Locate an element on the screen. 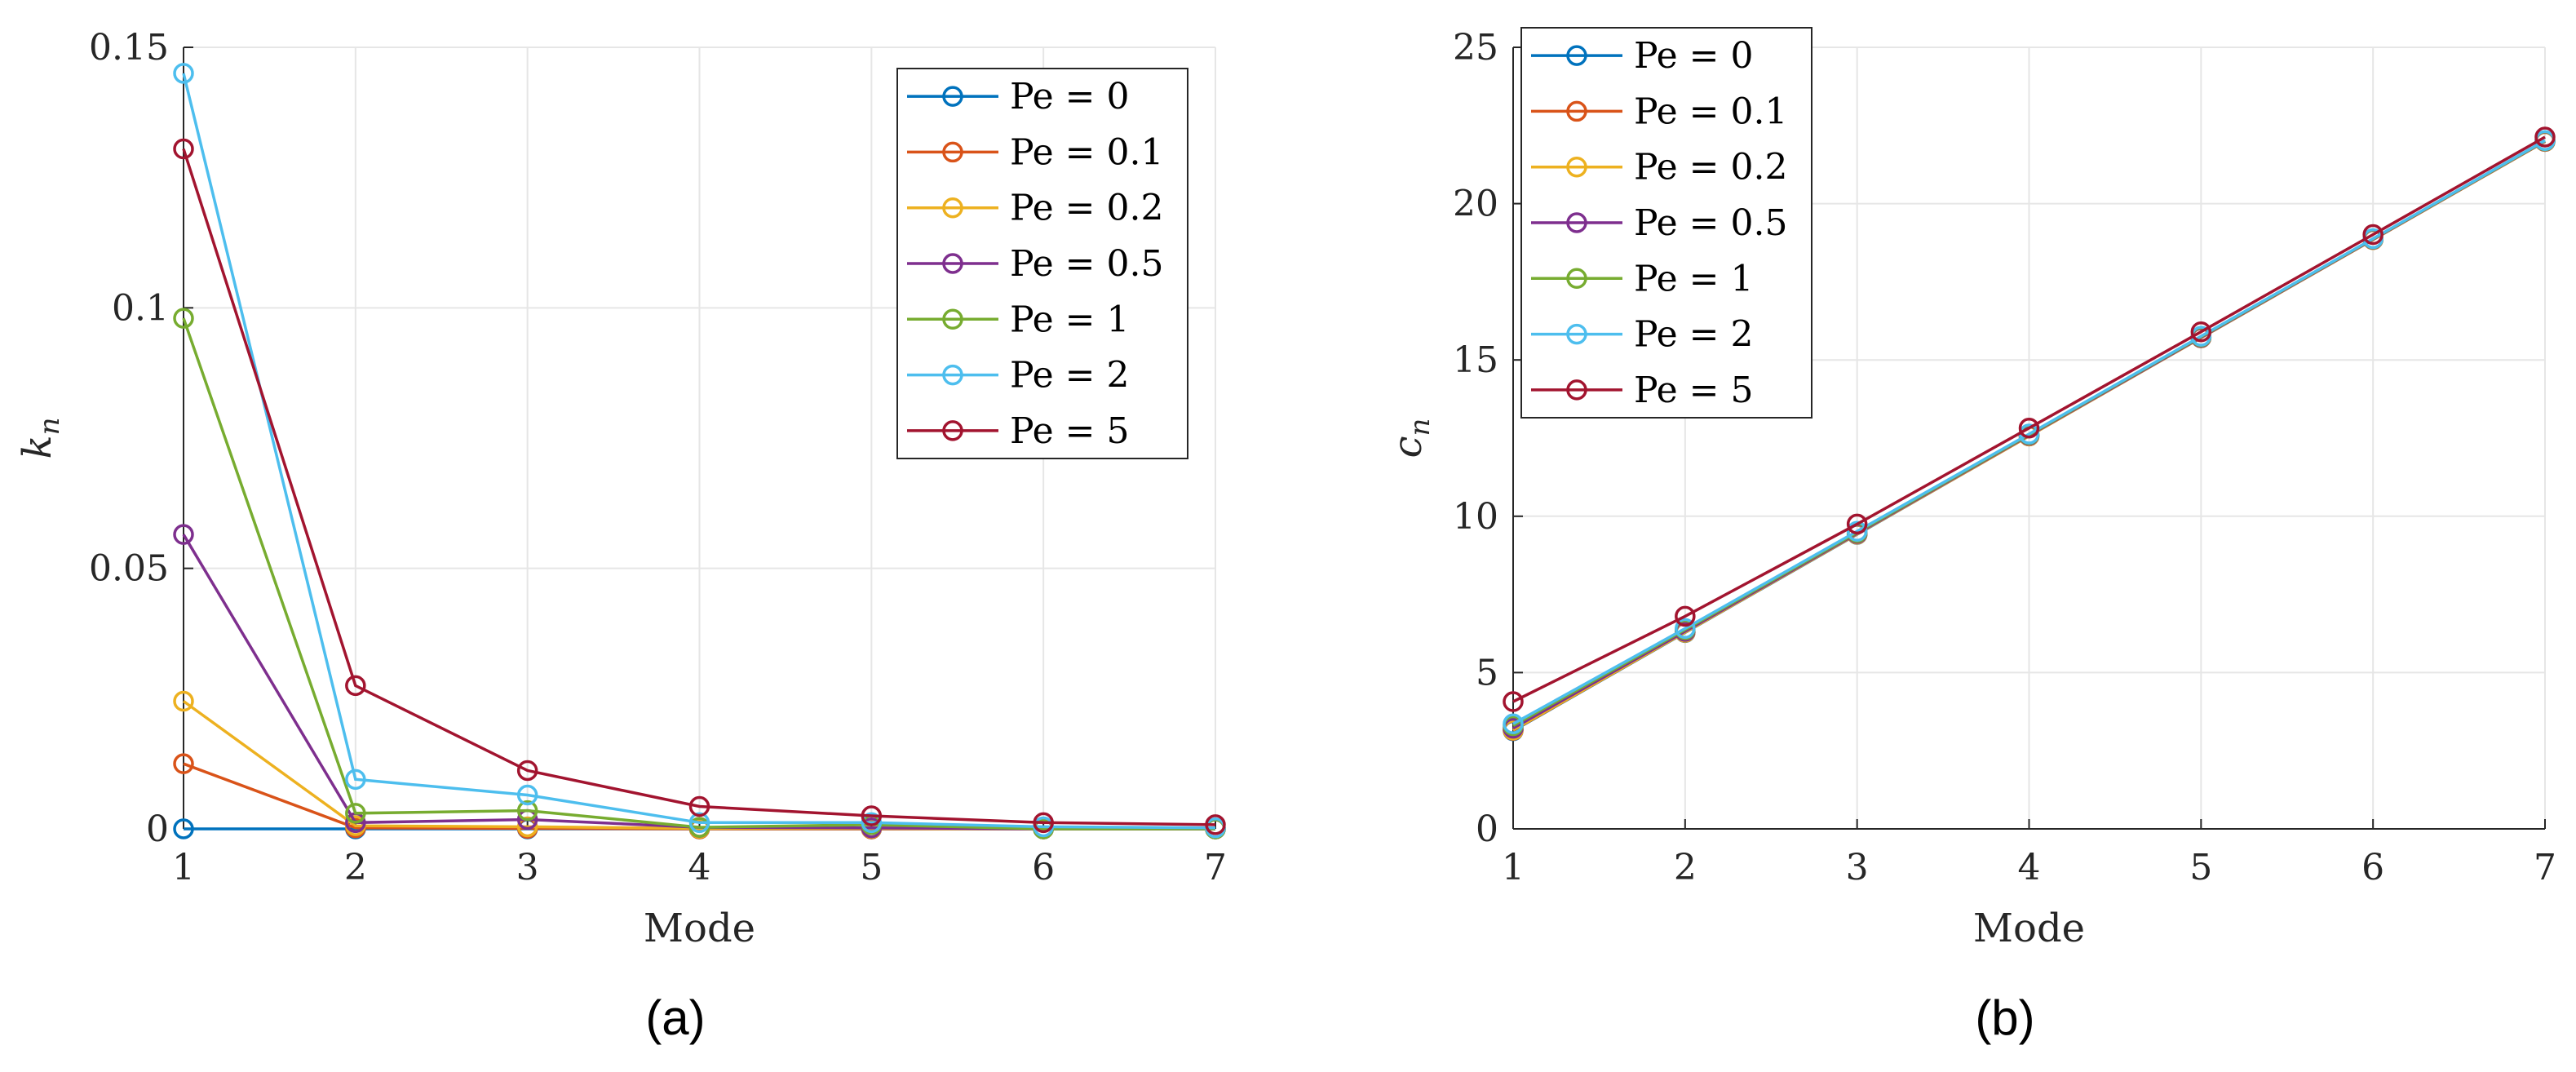 The width and height of the screenshot is (2576, 1072). y-tick-label: 0.15 is located at coordinates (129, 48).